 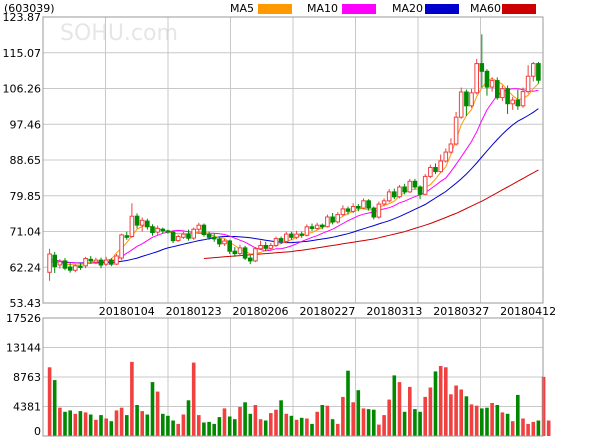 I want to click on legend-ma20-label: MA20, so click(x=407, y=8).